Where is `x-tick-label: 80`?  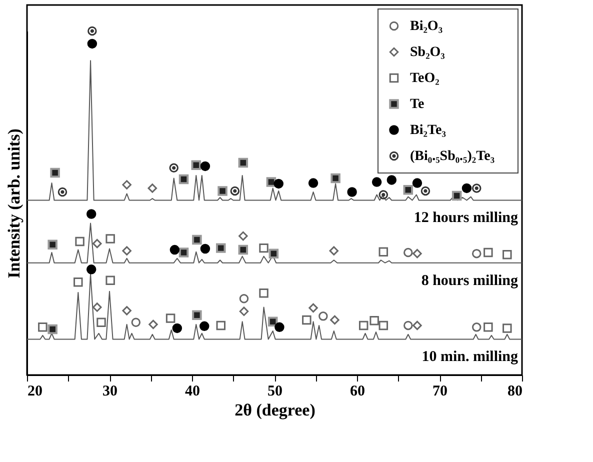
x-tick-label: 80 is located at coordinates (515, 392).